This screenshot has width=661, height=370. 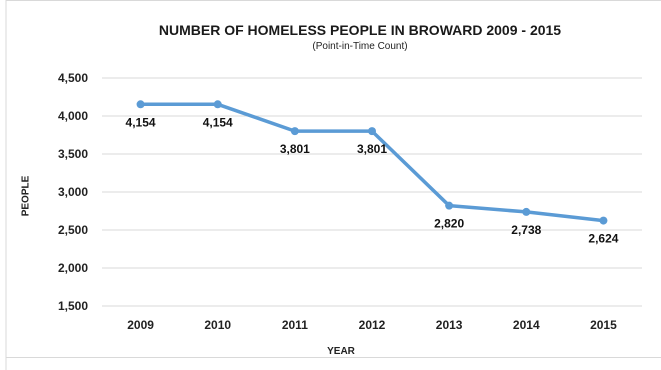 What do you see at coordinates (526, 325) in the screenshot?
I see `x-tick-label: 2014` at bounding box center [526, 325].